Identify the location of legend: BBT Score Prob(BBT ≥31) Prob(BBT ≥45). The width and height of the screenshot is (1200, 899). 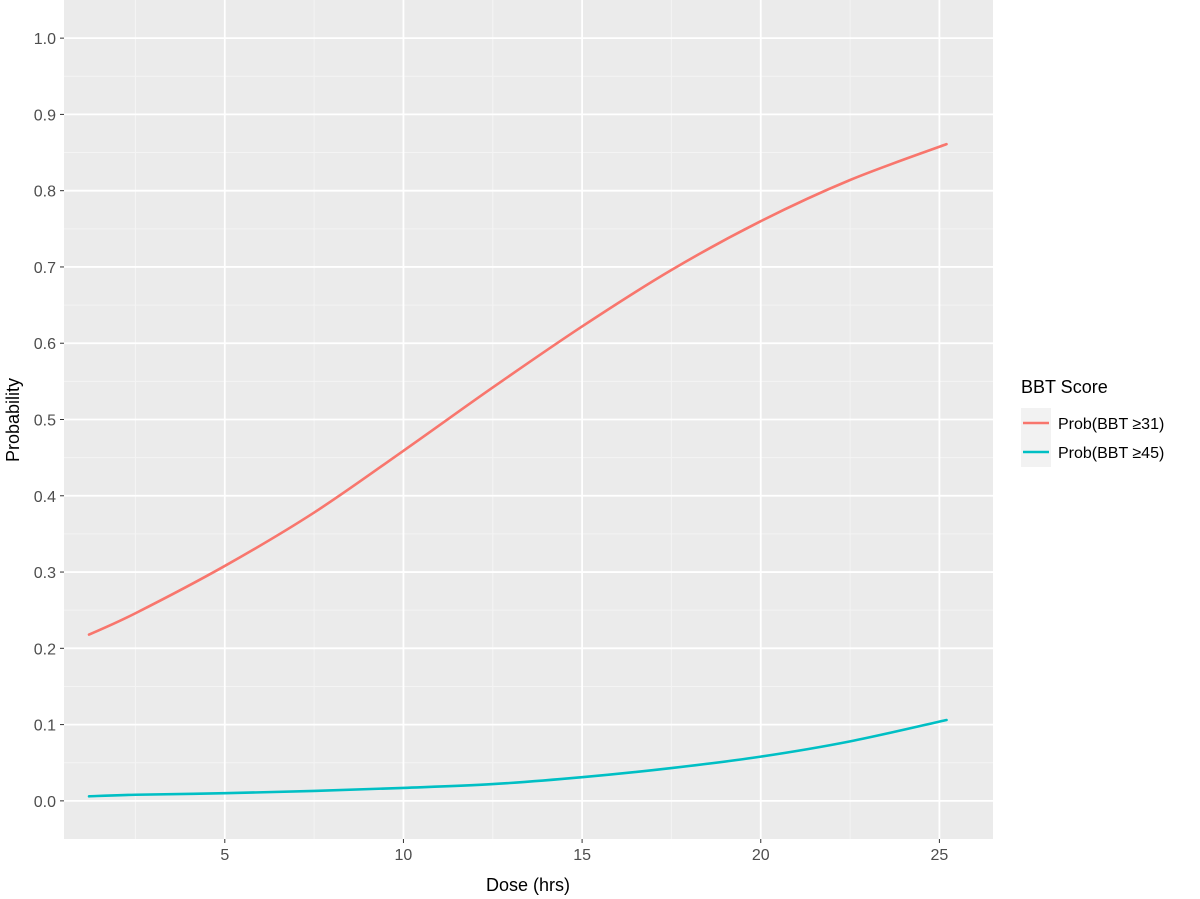
(1092, 422).